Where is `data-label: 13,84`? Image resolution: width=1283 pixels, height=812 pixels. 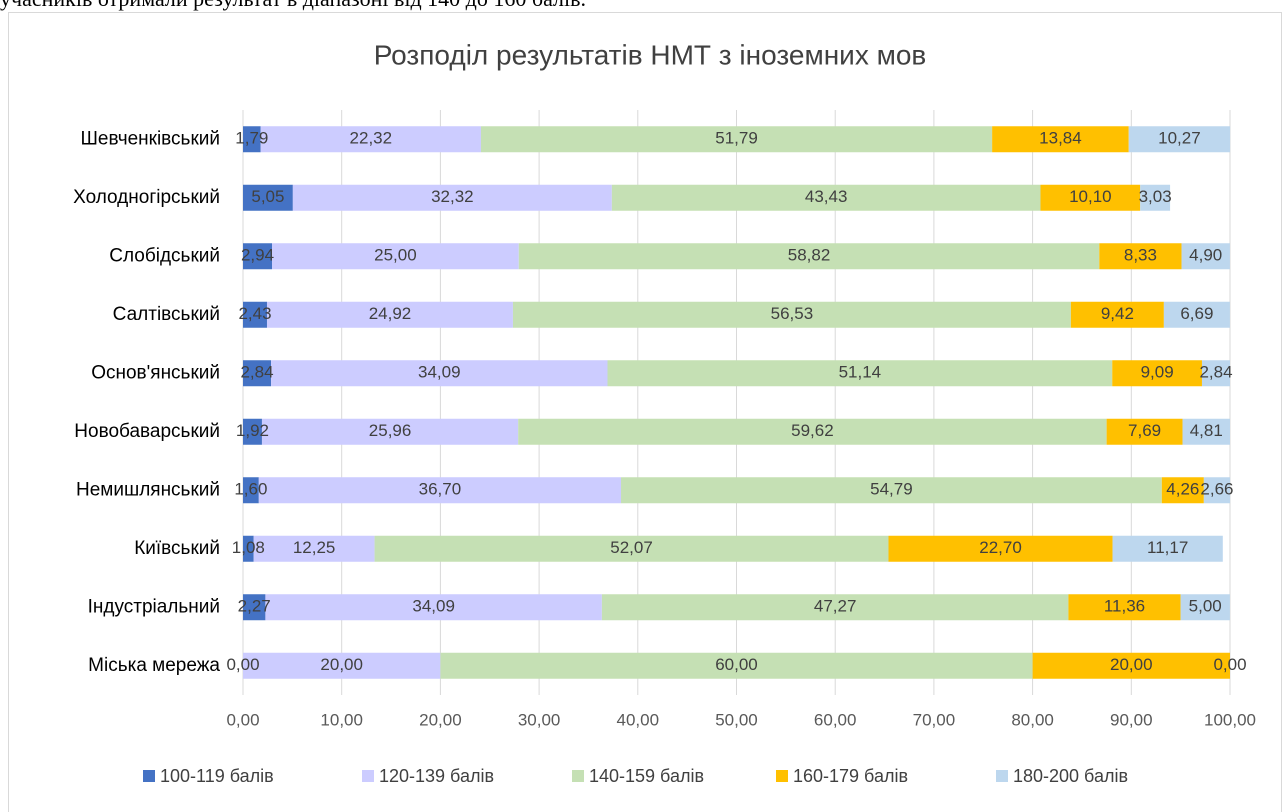 data-label: 13,84 is located at coordinates (1060, 138).